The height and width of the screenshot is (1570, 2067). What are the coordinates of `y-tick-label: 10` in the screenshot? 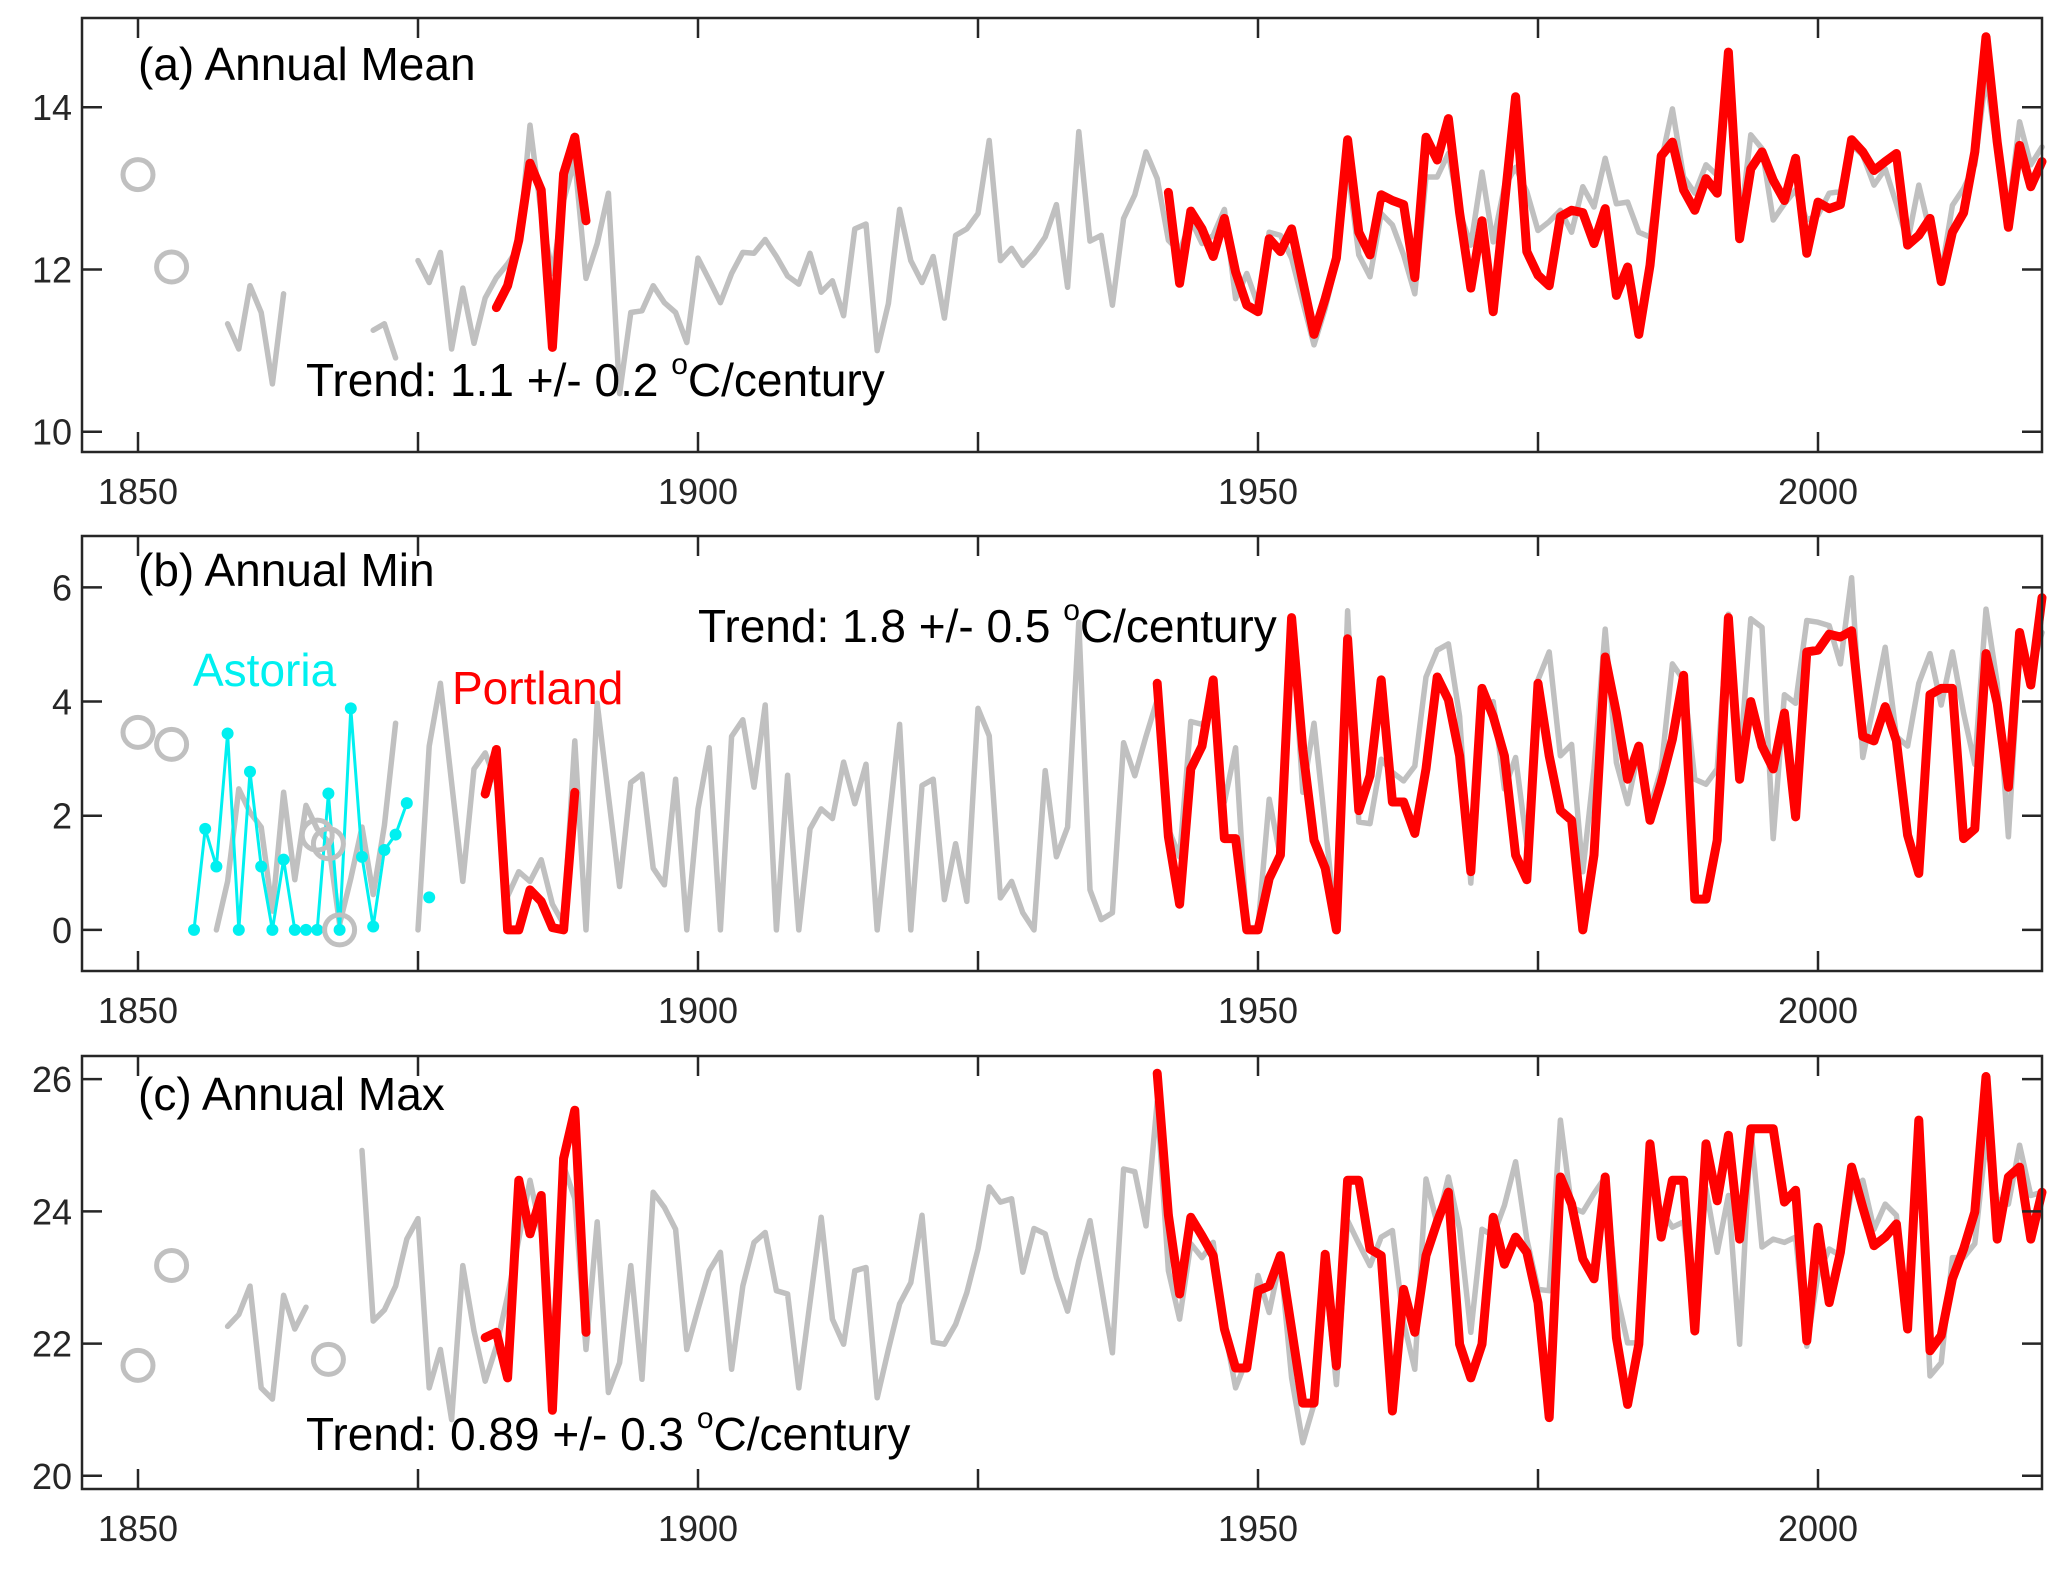 It's located at (52, 432).